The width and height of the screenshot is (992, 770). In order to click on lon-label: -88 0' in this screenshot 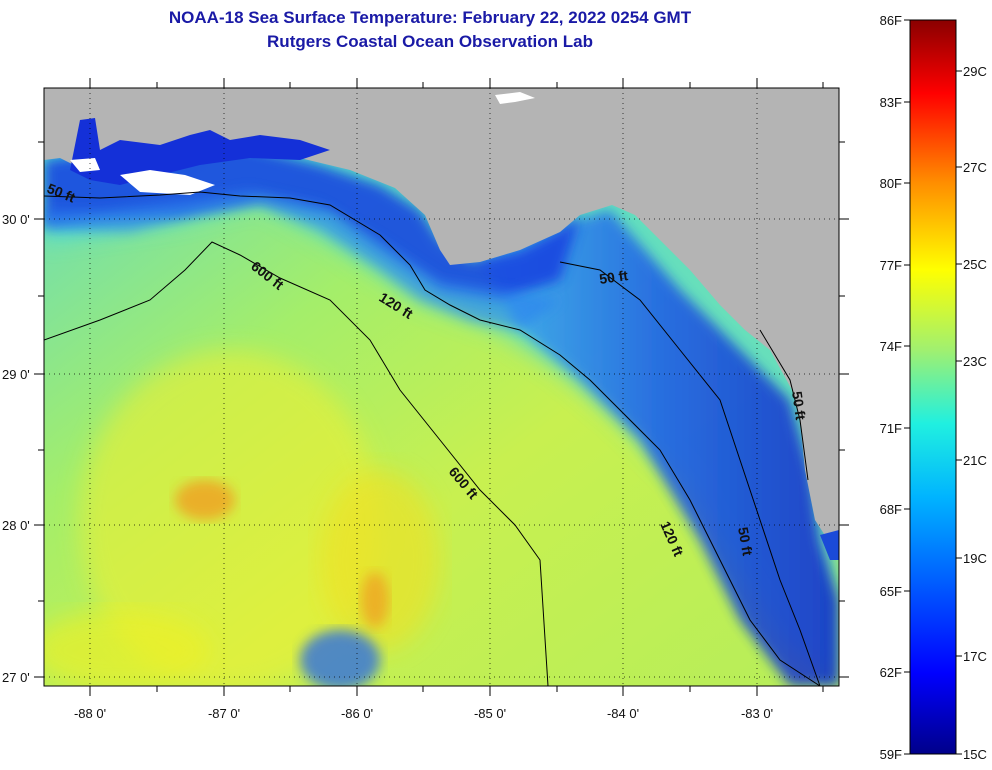, I will do `click(90, 713)`.